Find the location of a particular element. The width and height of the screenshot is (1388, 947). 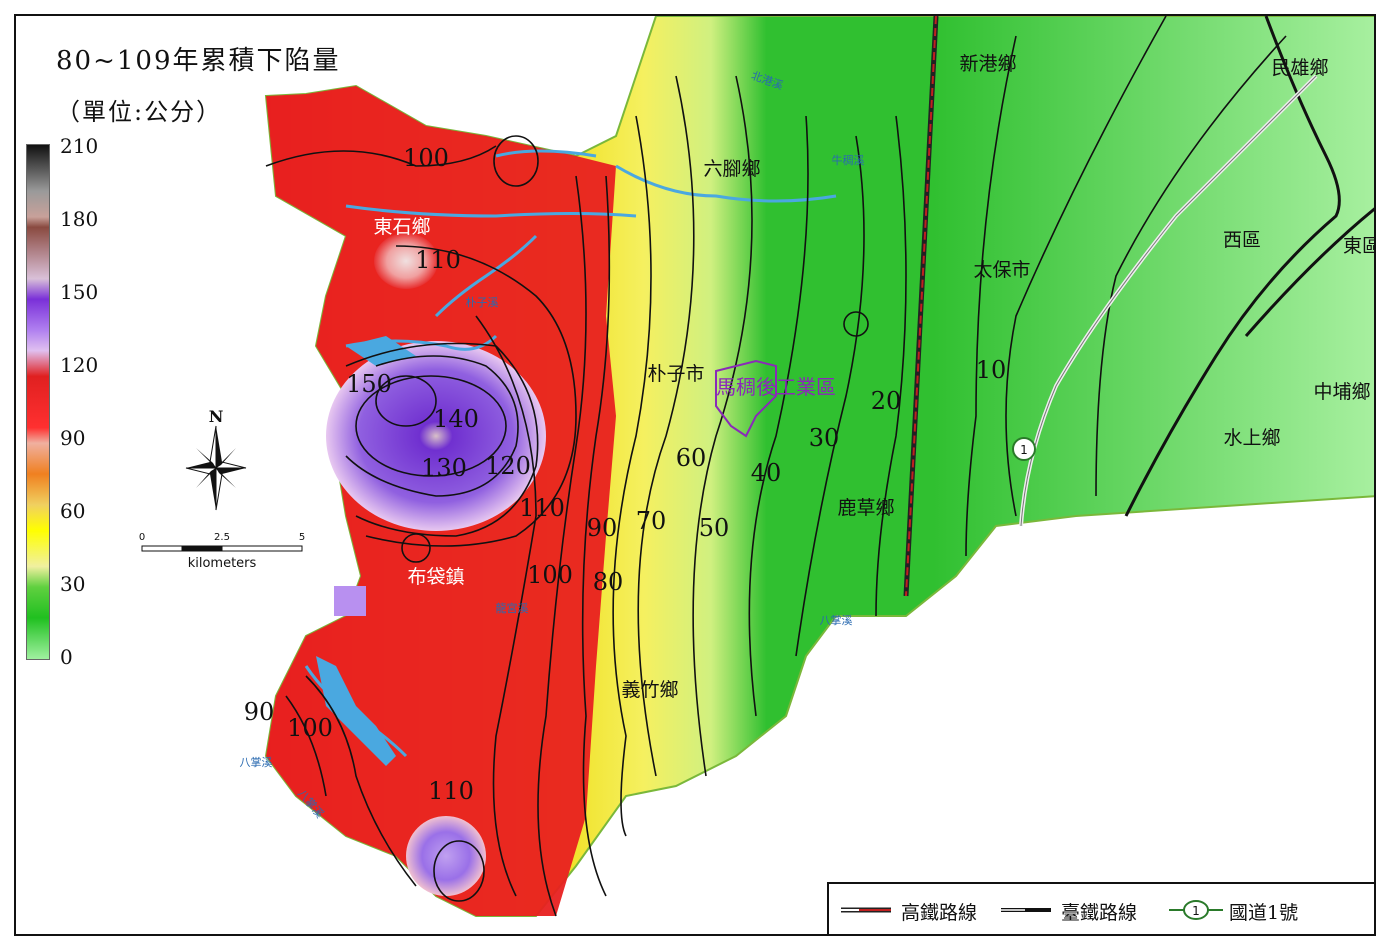

place-label: 太保市 is located at coordinates (1001, 270).